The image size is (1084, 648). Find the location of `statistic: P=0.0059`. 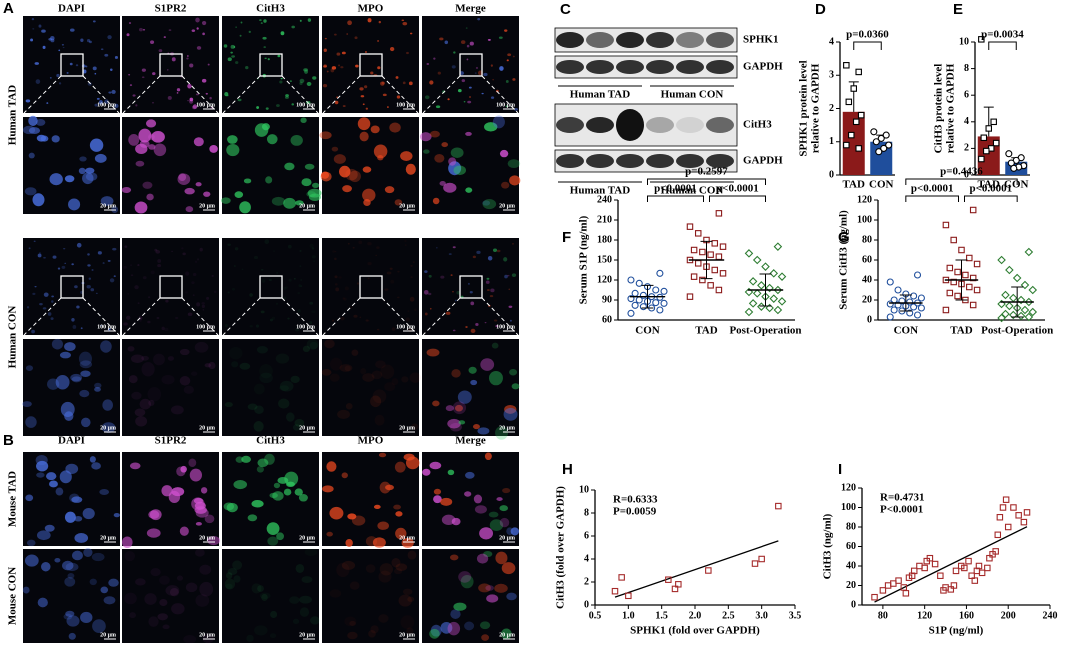

statistic: P=0.0059 is located at coordinates (635, 512).